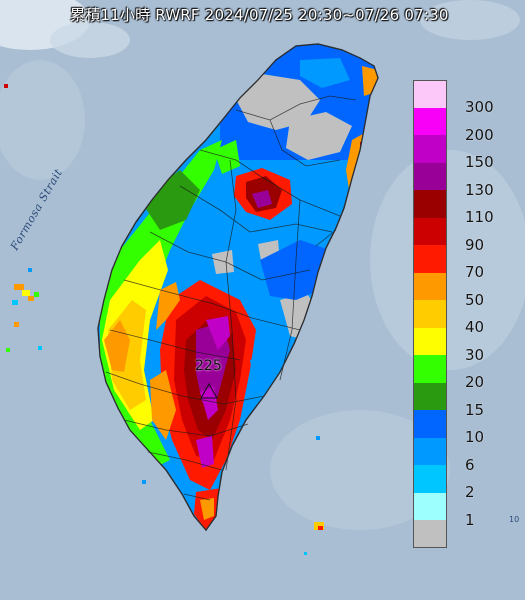  I want to click on legend-value: 2, so click(470, 492).